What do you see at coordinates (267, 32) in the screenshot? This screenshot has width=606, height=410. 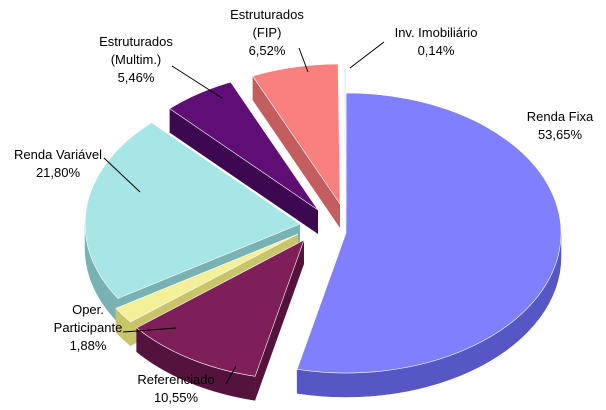 I see `slice-label-5-1: (FIP)` at bounding box center [267, 32].